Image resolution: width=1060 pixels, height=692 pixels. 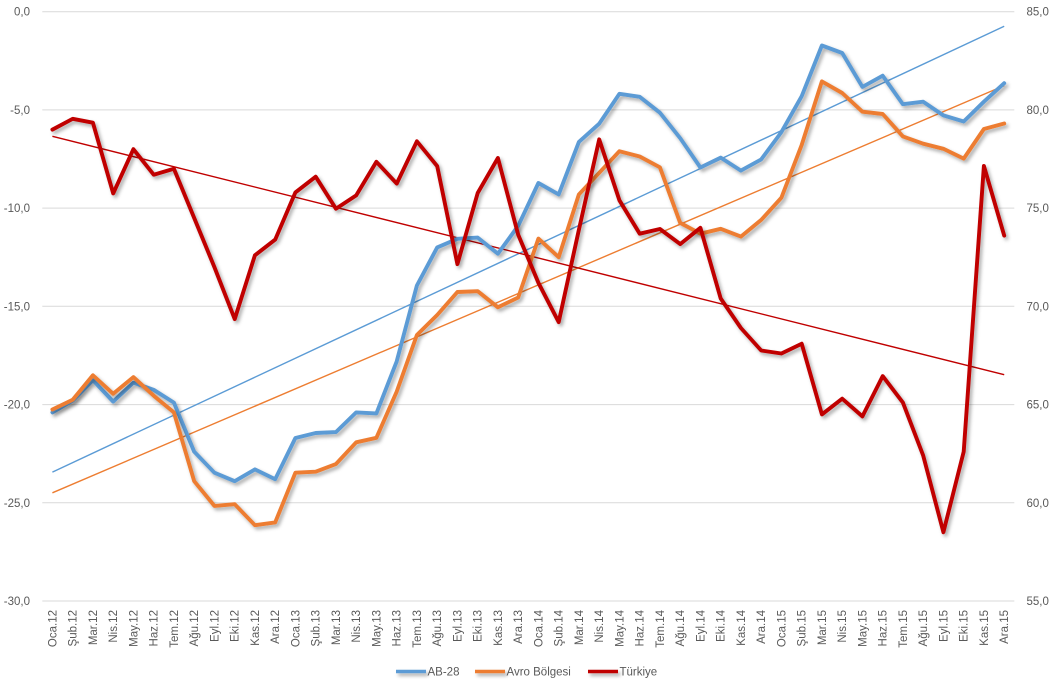 What do you see at coordinates (377, 628) in the screenshot?
I see `svg-text: May.13` at bounding box center [377, 628].